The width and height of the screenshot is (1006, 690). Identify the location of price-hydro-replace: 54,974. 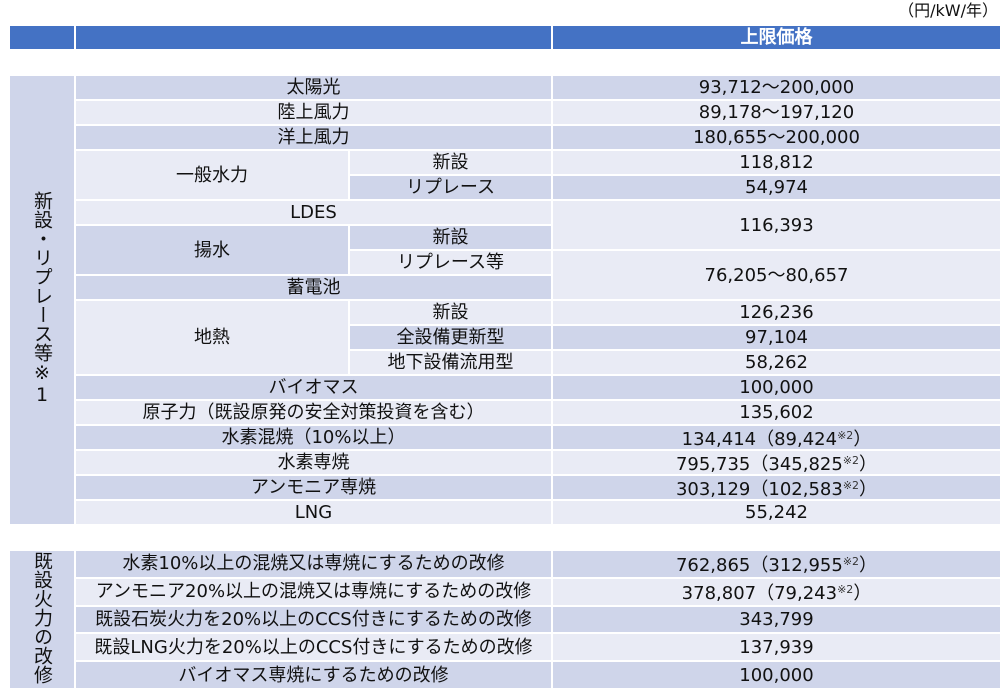
(776, 187).